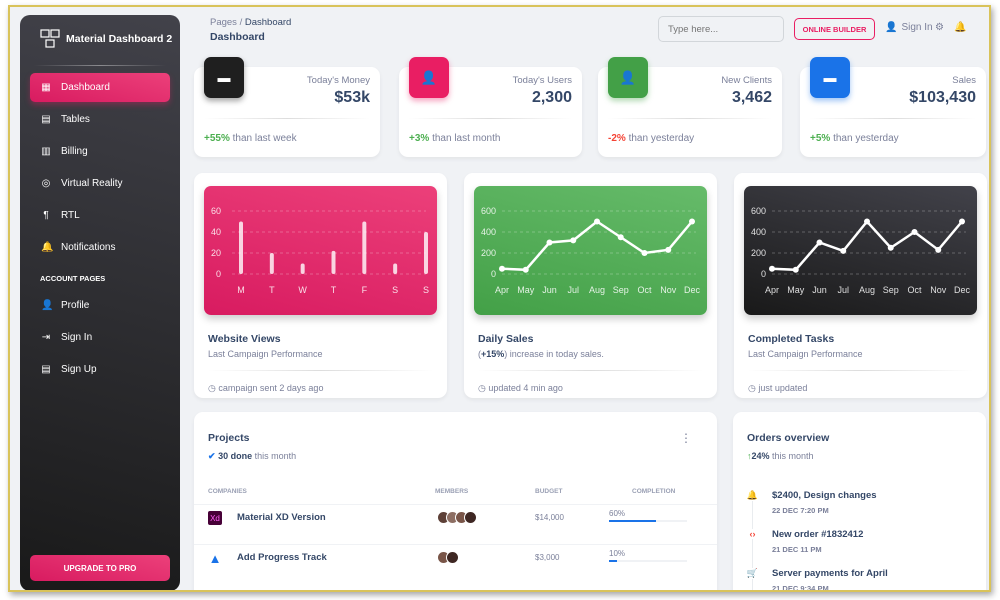  What do you see at coordinates (241, 247) in the screenshot?
I see `bar` at bounding box center [241, 247].